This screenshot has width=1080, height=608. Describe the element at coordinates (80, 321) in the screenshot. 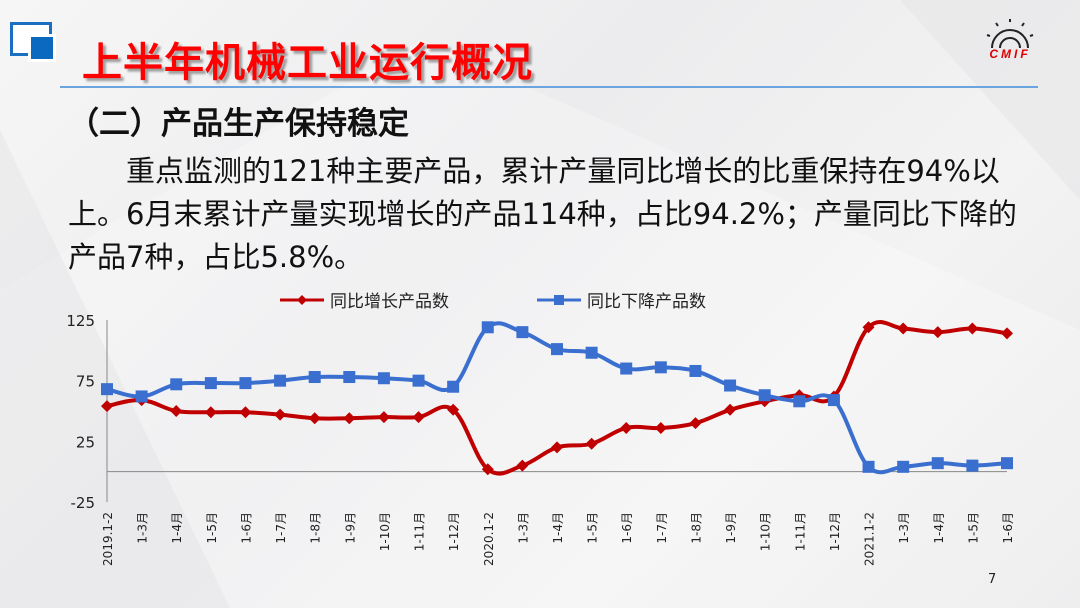

I see `y-tick-label: 125` at that location.